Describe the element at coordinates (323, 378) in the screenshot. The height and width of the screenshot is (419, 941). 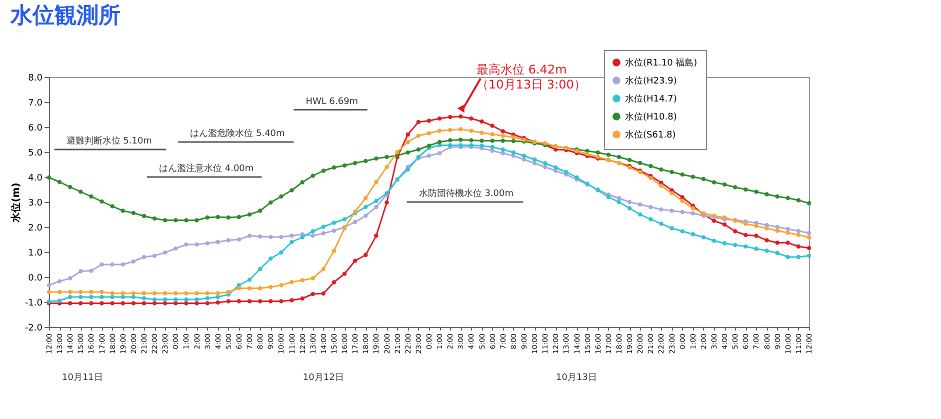
I see `text: 10月12日` at that location.